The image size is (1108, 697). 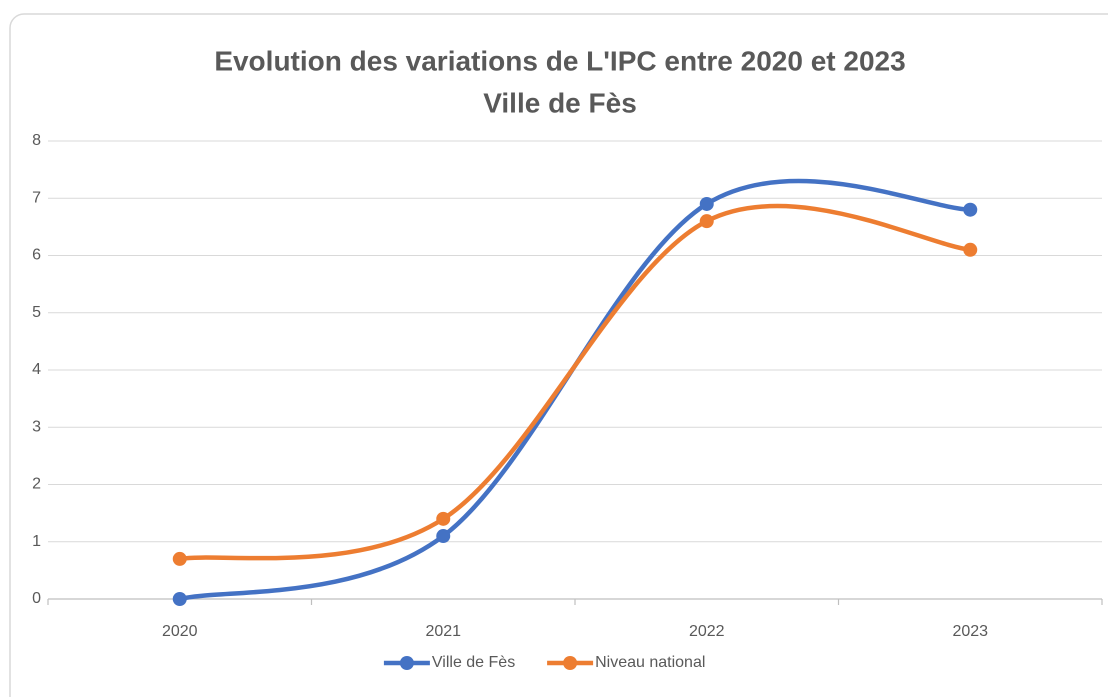 I want to click on y-tick-label: 1, so click(x=36, y=541).